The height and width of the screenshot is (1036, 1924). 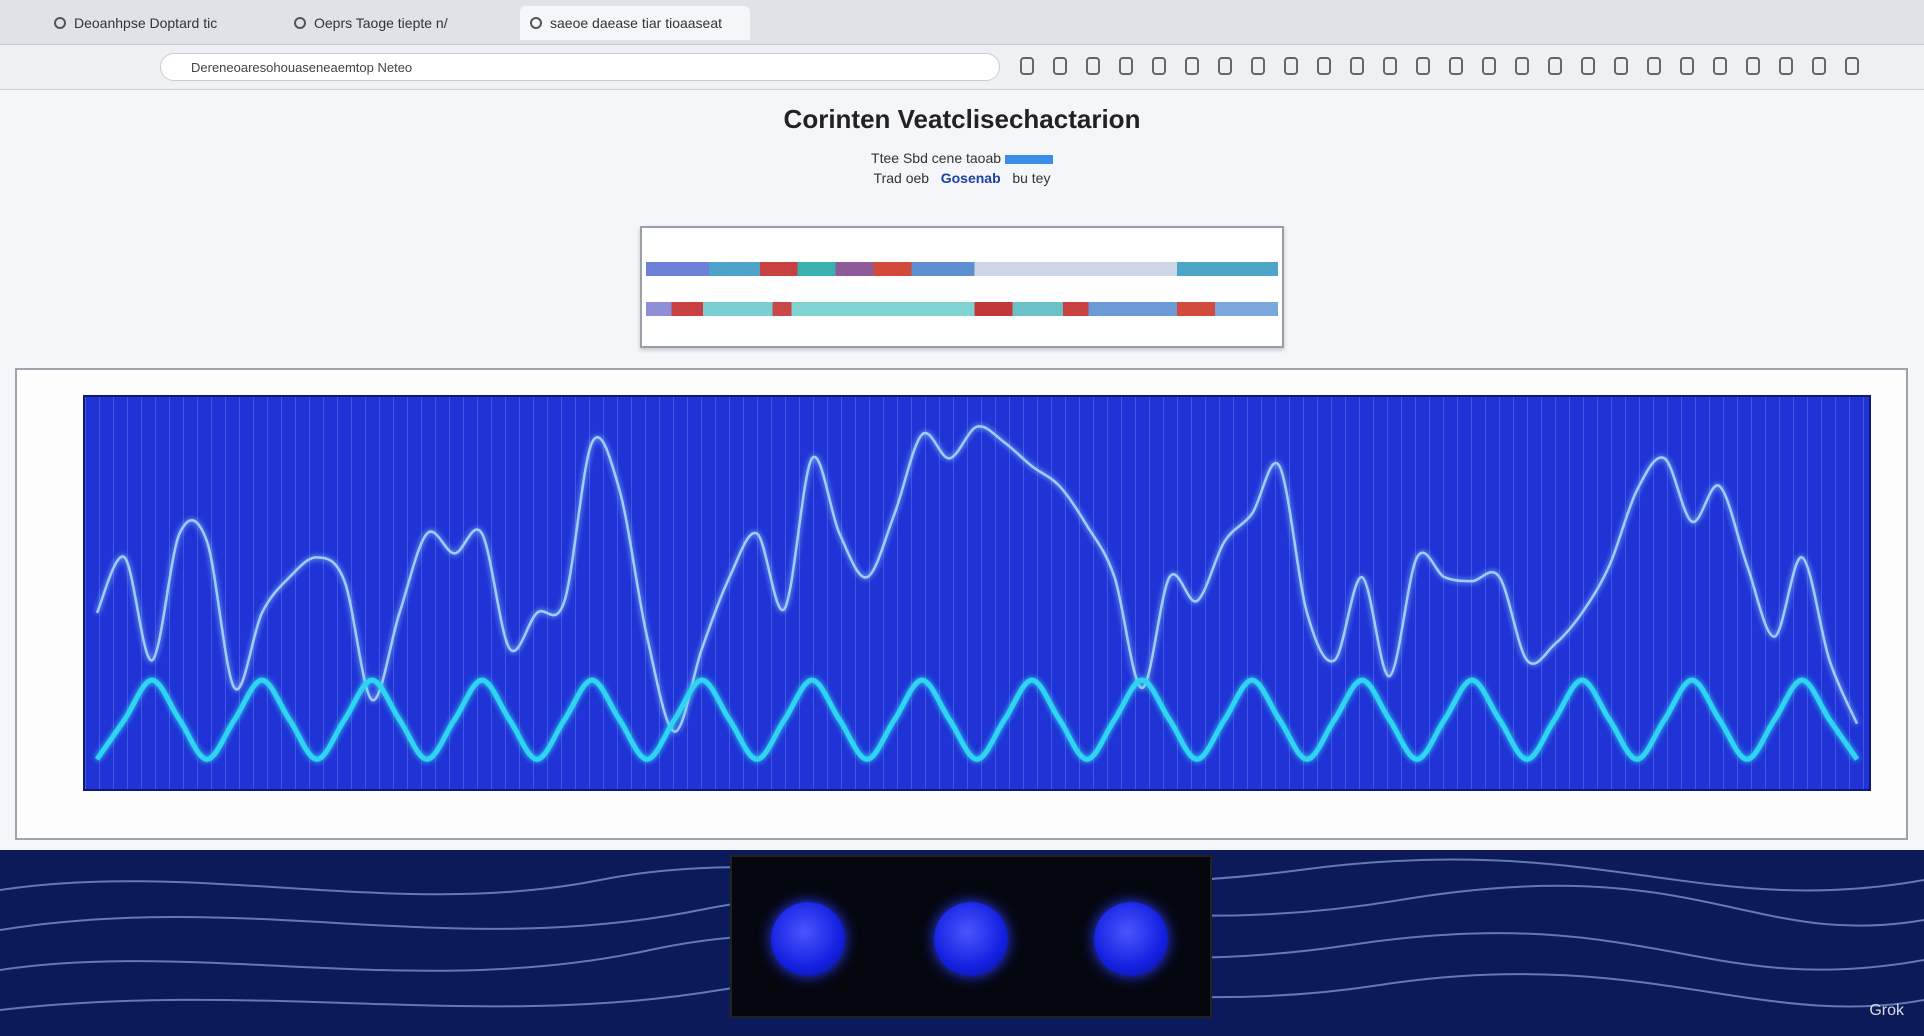 What do you see at coordinates (580, 67) in the screenshot?
I see `url-field: Dereneoaresohouaseneaemtop Neteo` at bounding box center [580, 67].